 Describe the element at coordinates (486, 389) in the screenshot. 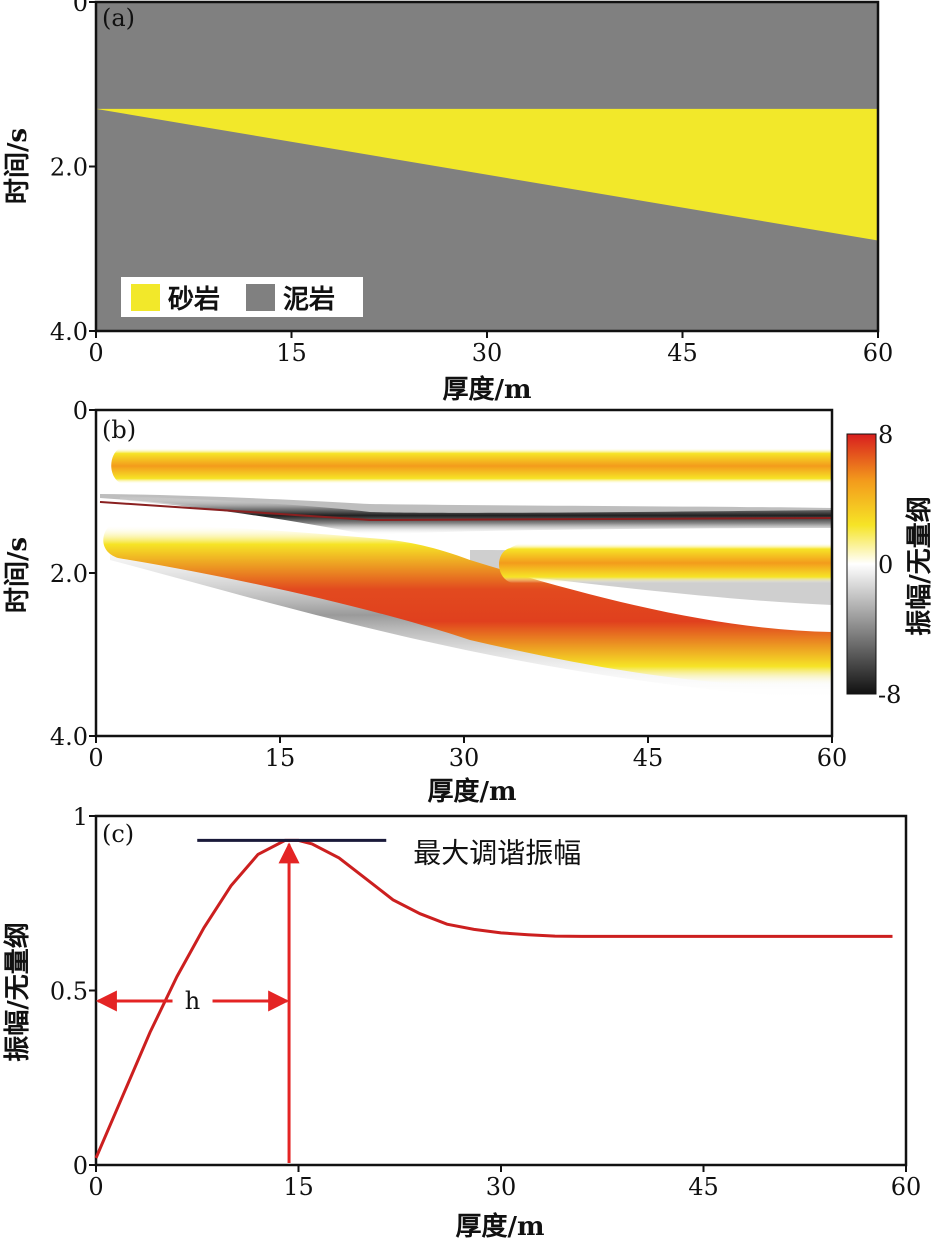

I see `panel-a-xlabel: 厚度/m` at that location.